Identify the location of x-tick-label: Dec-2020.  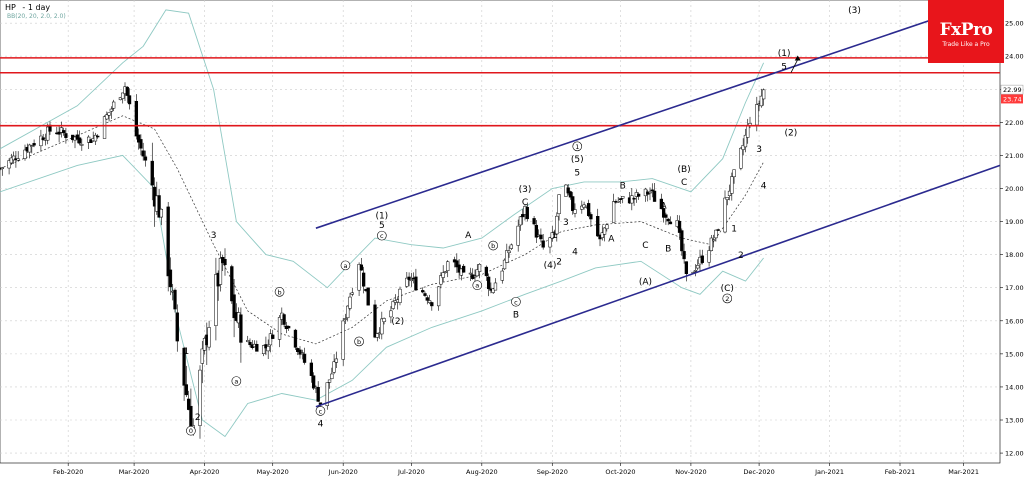
(758, 472).